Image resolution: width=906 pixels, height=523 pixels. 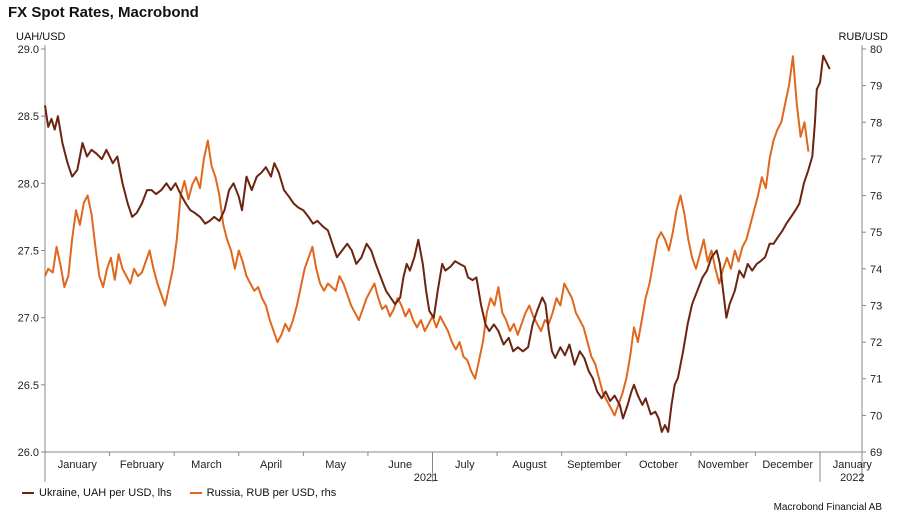 What do you see at coordinates (529, 465) in the screenshot?
I see `x-tick-label-7: August` at bounding box center [529, 465].